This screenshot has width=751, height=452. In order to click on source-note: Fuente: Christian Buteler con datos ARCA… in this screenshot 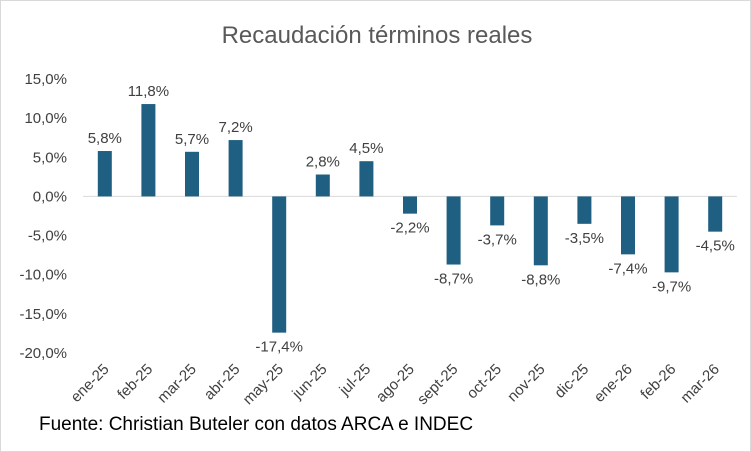, I will do `click(256, 424)`.